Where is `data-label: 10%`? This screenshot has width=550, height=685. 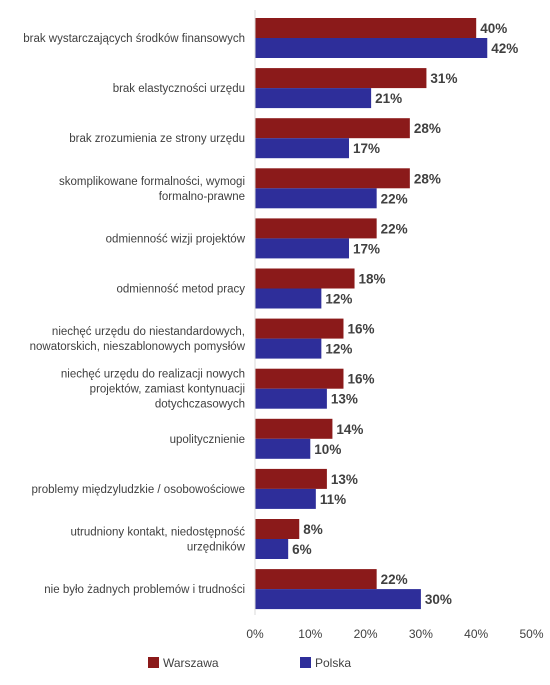 data-label: 10% is located at coordinates (327, 449).